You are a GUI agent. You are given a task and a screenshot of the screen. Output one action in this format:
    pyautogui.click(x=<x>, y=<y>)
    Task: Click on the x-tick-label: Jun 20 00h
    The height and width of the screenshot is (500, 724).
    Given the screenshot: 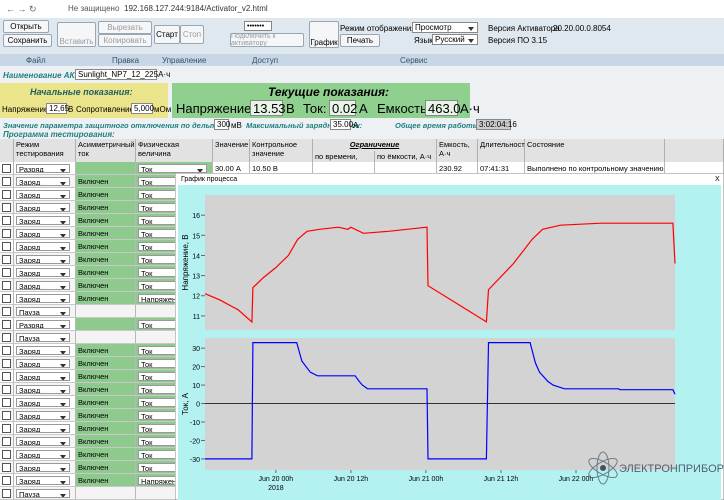 What is the action you would take?
    pyautogui.click(x=276, y=479)
    